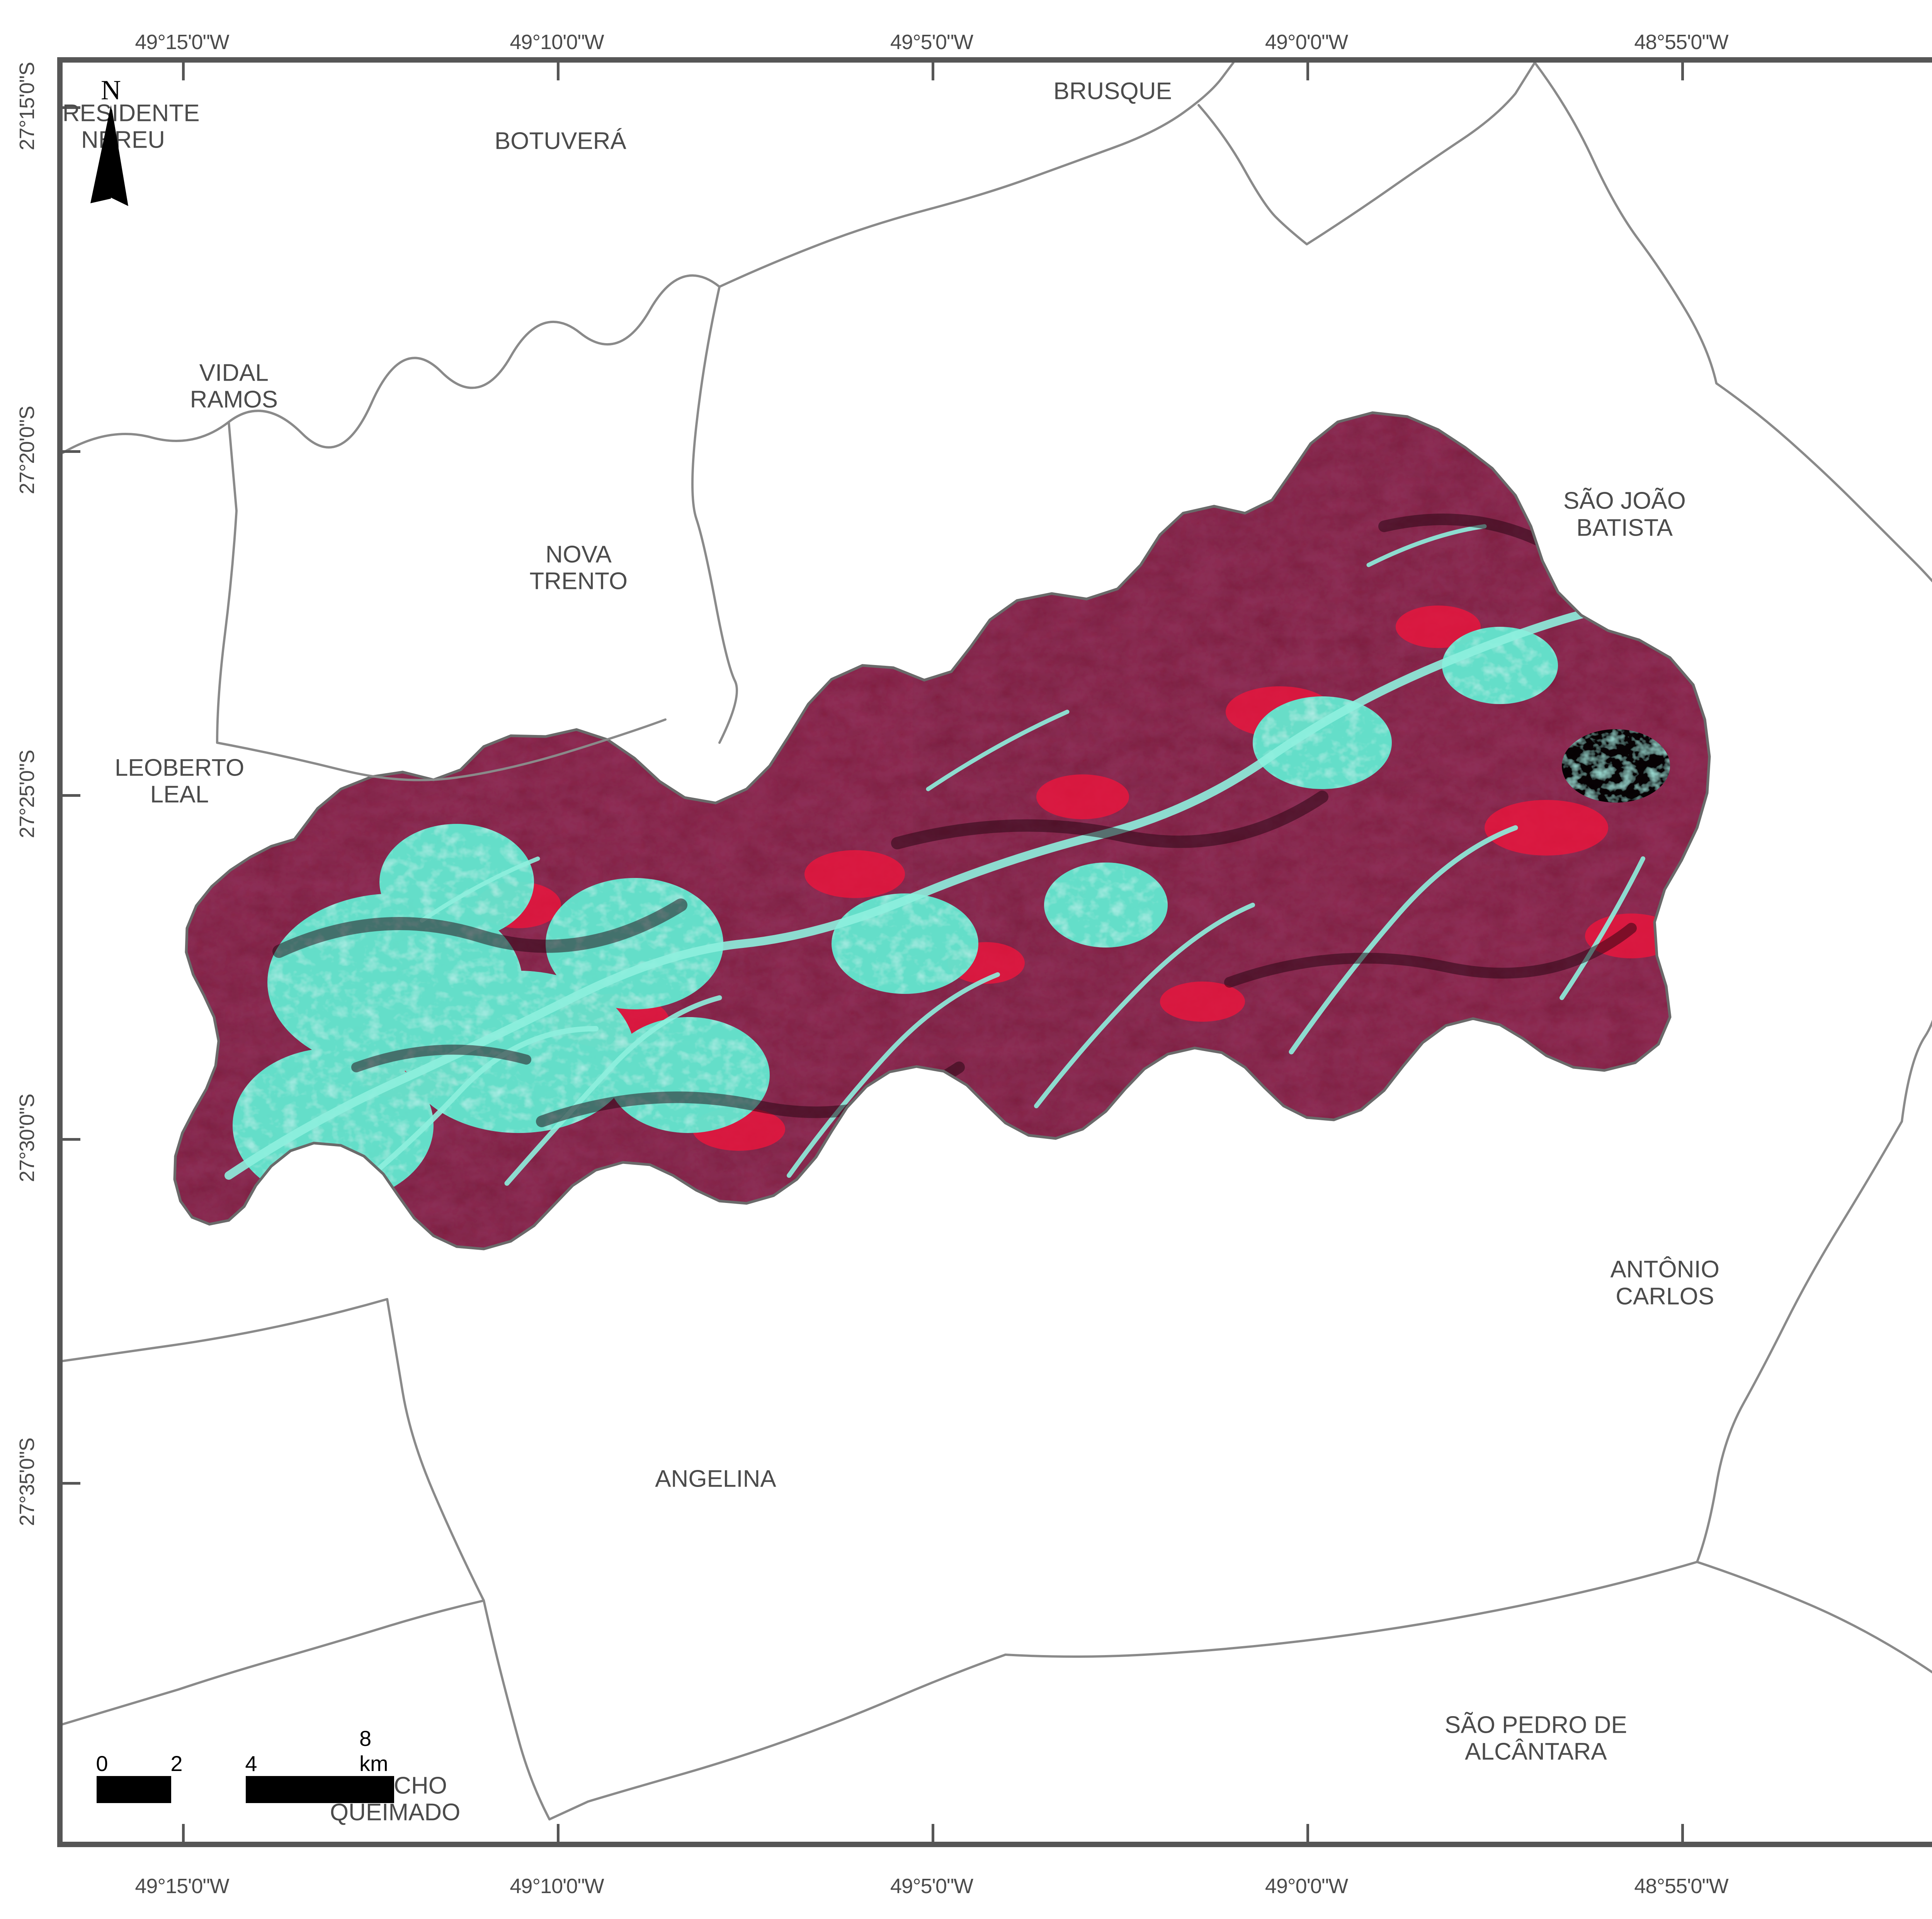 The width and height of the screenshot is (1932, 1919). I want to click on longitude-label-bottom-5: 48°55'0"W, so click(1681, 1887).